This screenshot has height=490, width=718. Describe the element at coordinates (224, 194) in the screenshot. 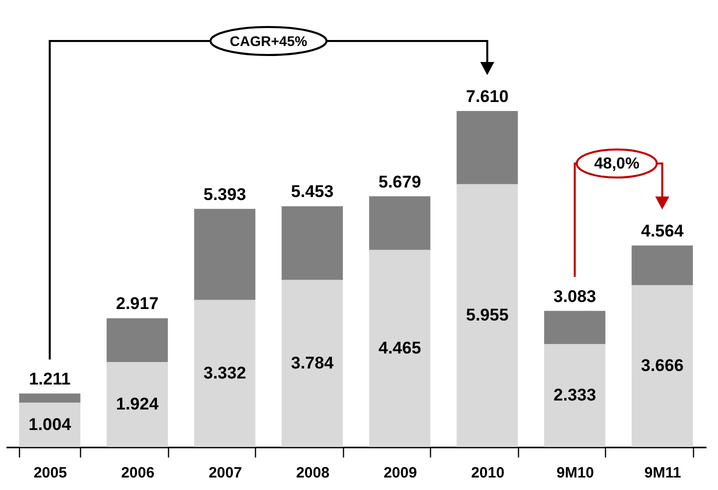

I see `total-label: 5.393` at that location.